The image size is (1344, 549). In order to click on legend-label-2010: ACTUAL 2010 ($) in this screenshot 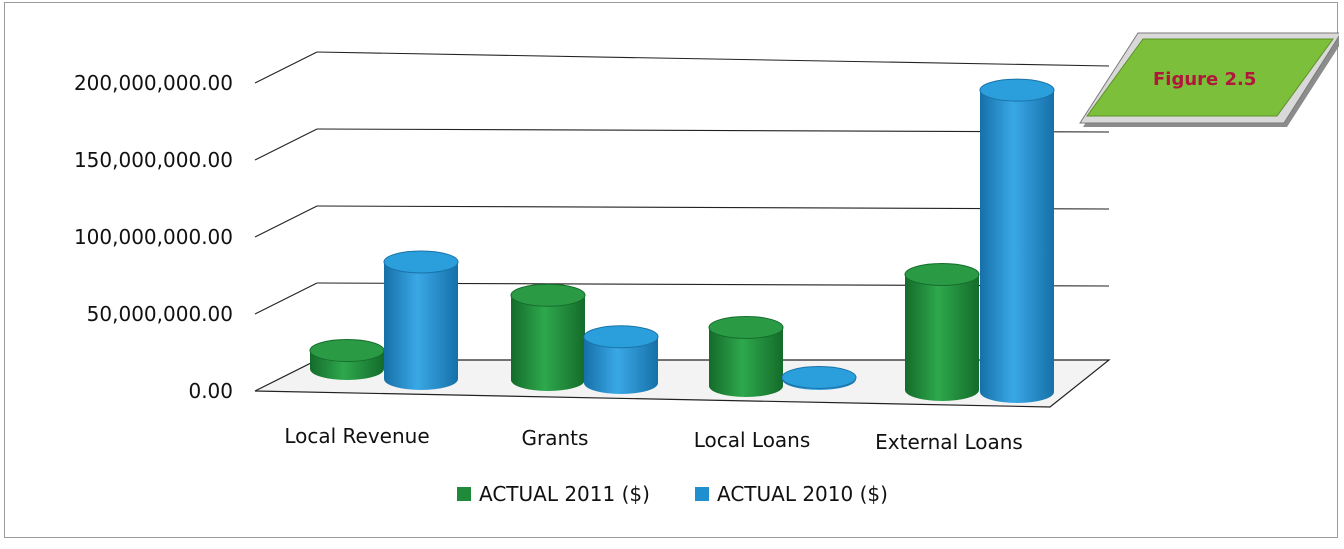, I will do `click(802, 494)`.